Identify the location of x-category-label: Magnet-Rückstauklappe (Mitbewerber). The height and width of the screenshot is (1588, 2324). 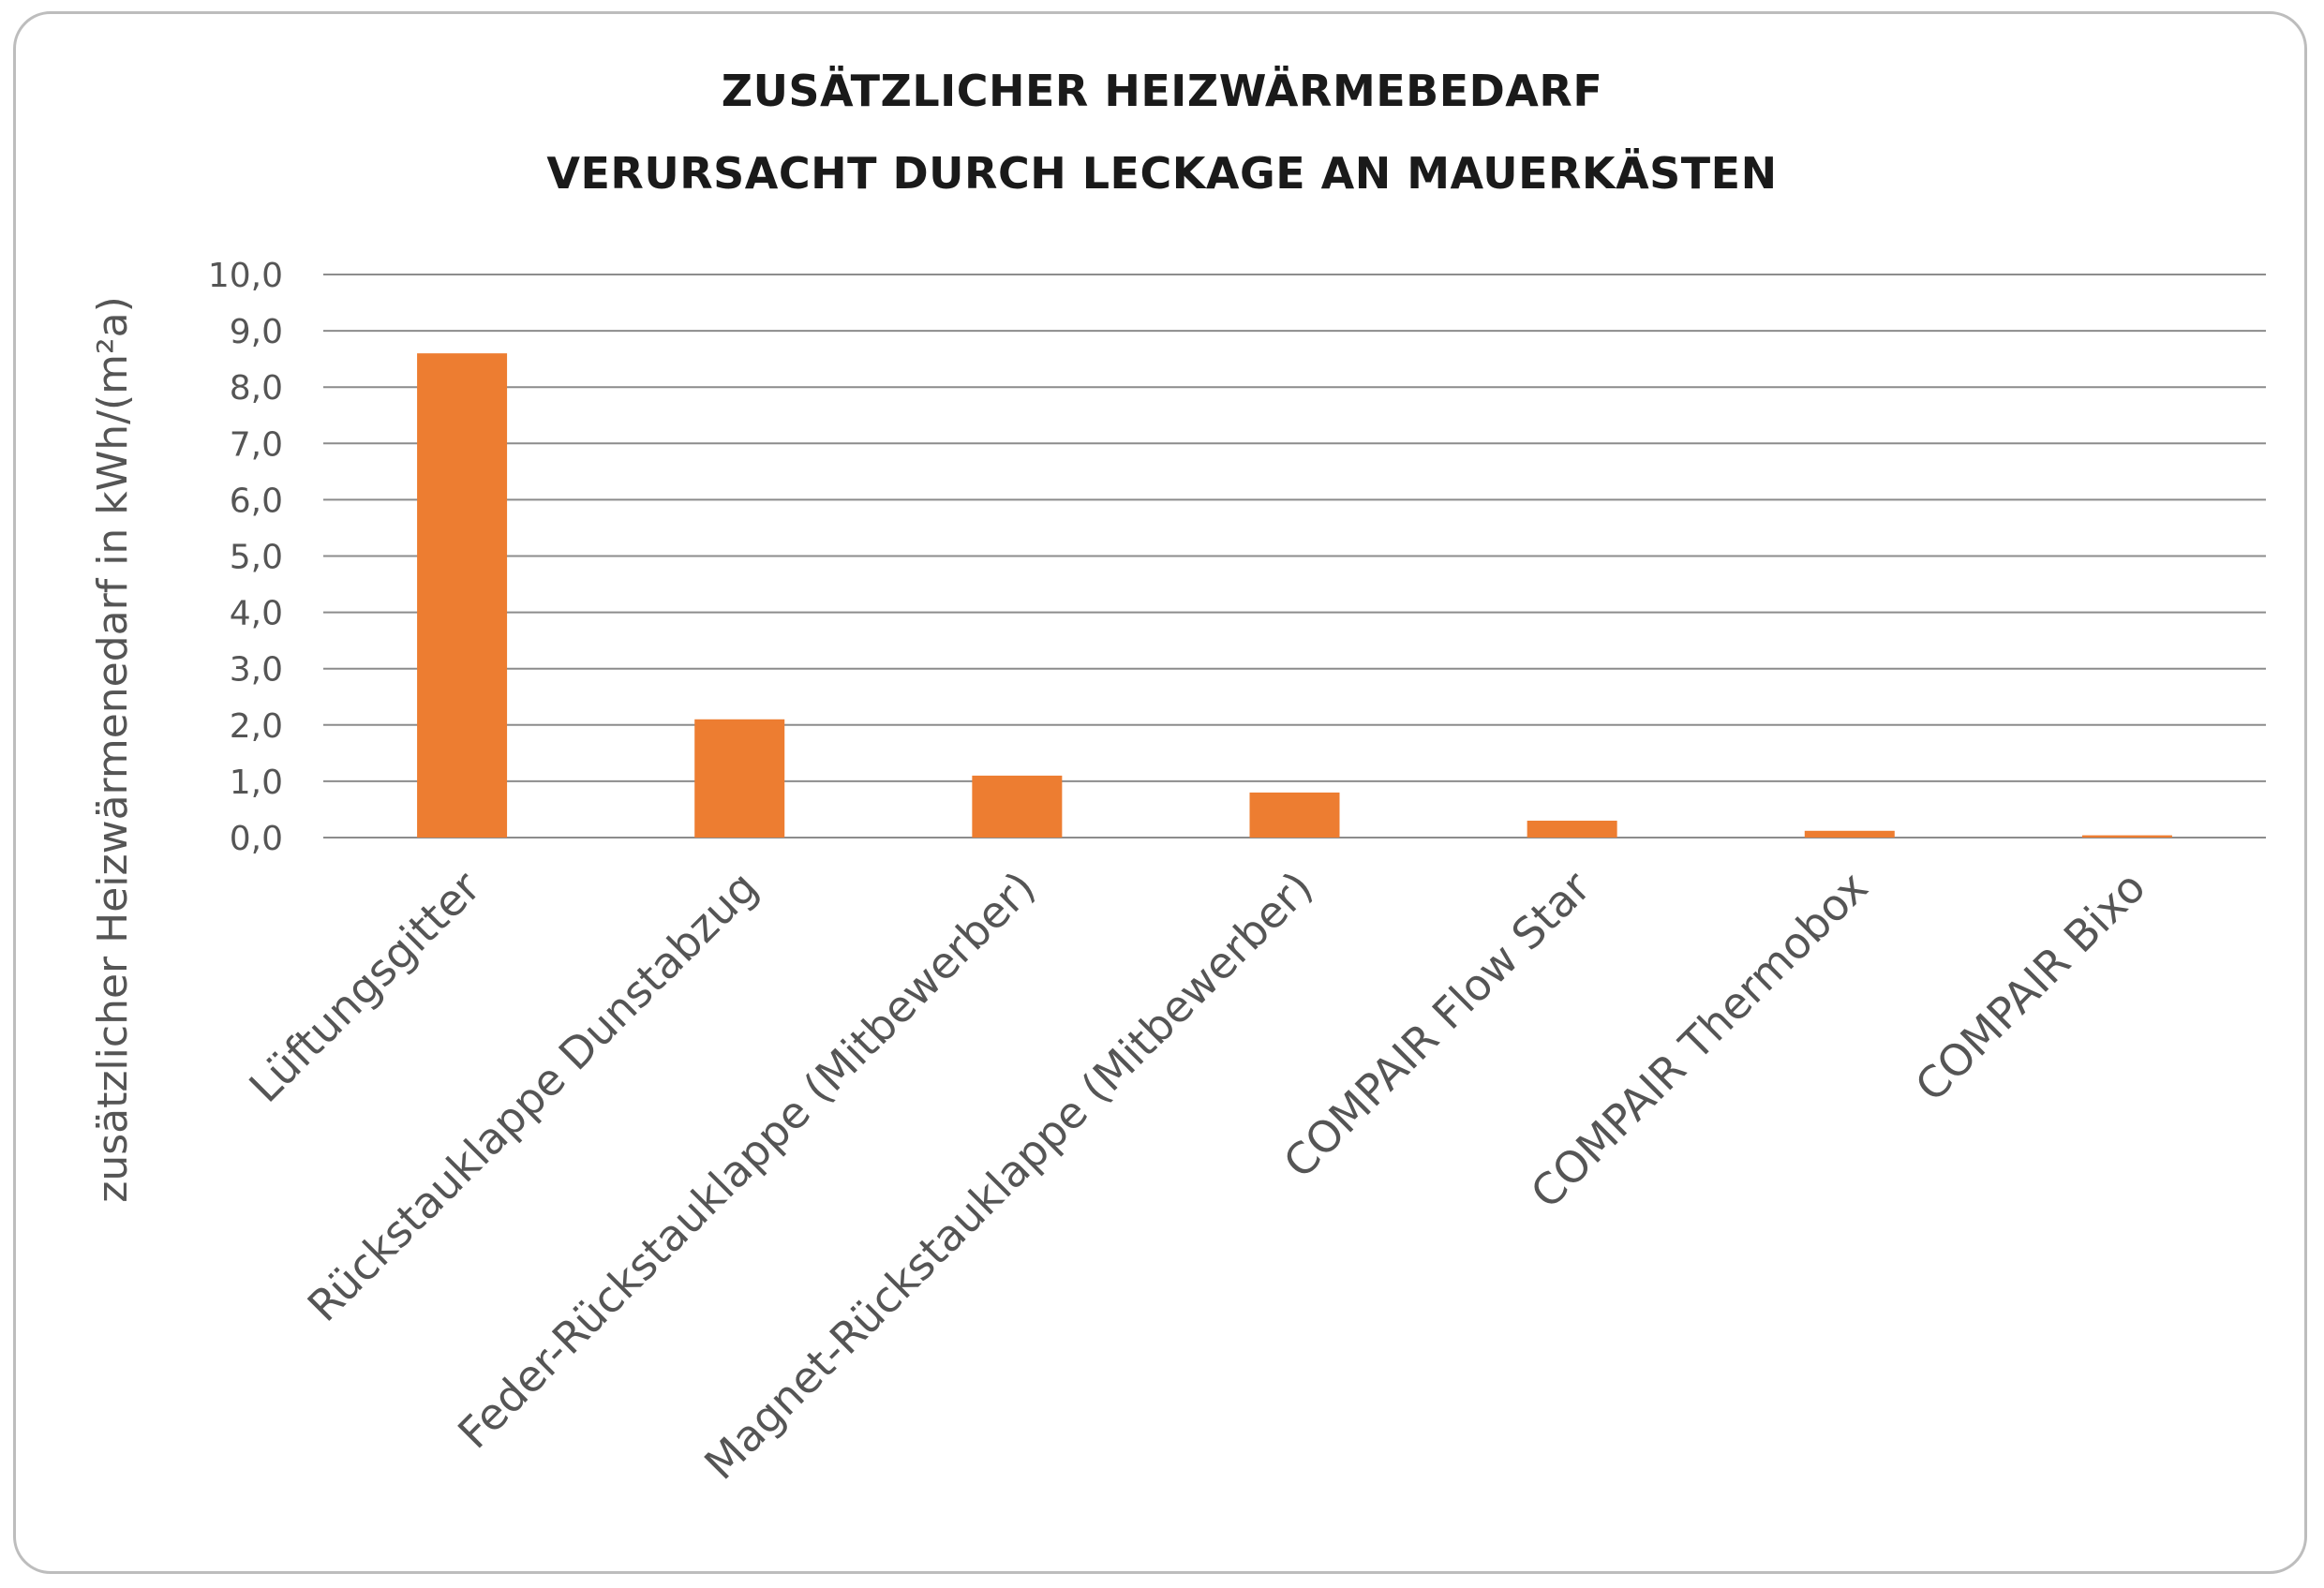
(1008, 1176).